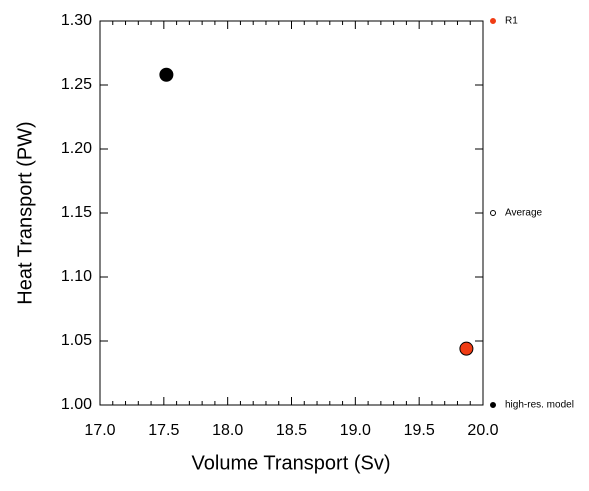 The height and width of the screenshot is (491, 589). What do you see at coordinates (539, 405) in the screenshot?
I see `legend-label: high-res. model` at bounding box center [539, 405].